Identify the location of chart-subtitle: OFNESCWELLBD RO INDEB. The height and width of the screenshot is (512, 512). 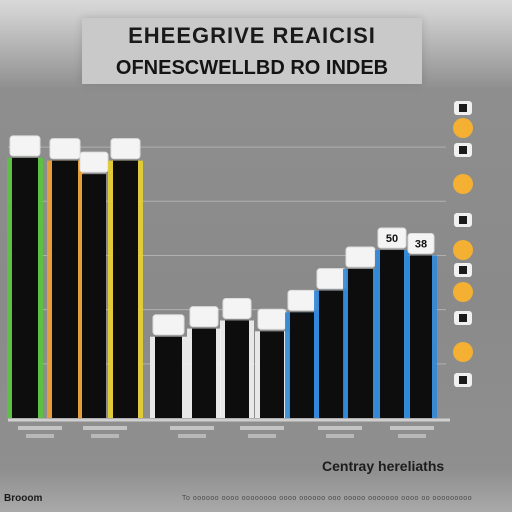
(252, 68).